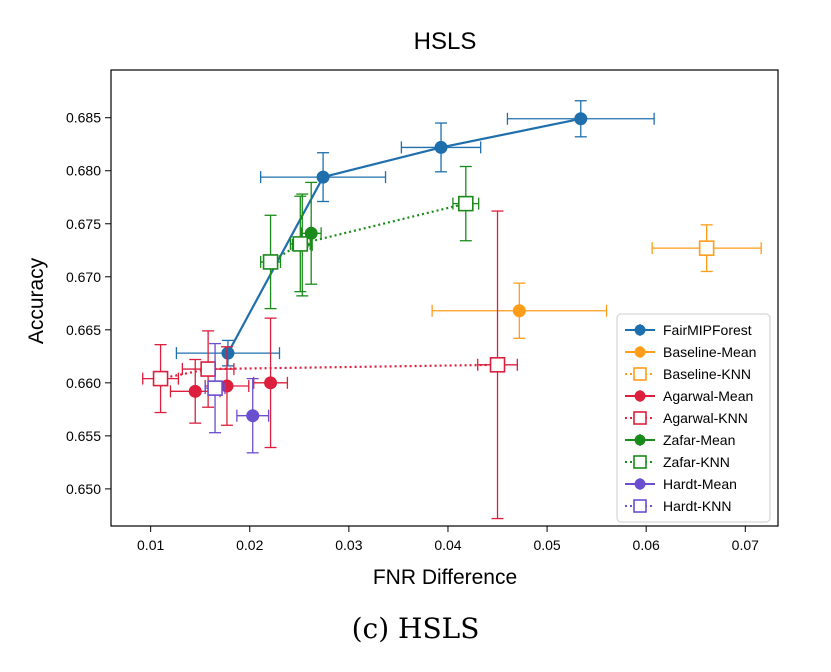 The height and width of the screenshot is (672, 831). What do you see at coordinates (150, 545) in the screenshot?
I see `x-tick-label: 0.01` at bounding box center [150, 545].